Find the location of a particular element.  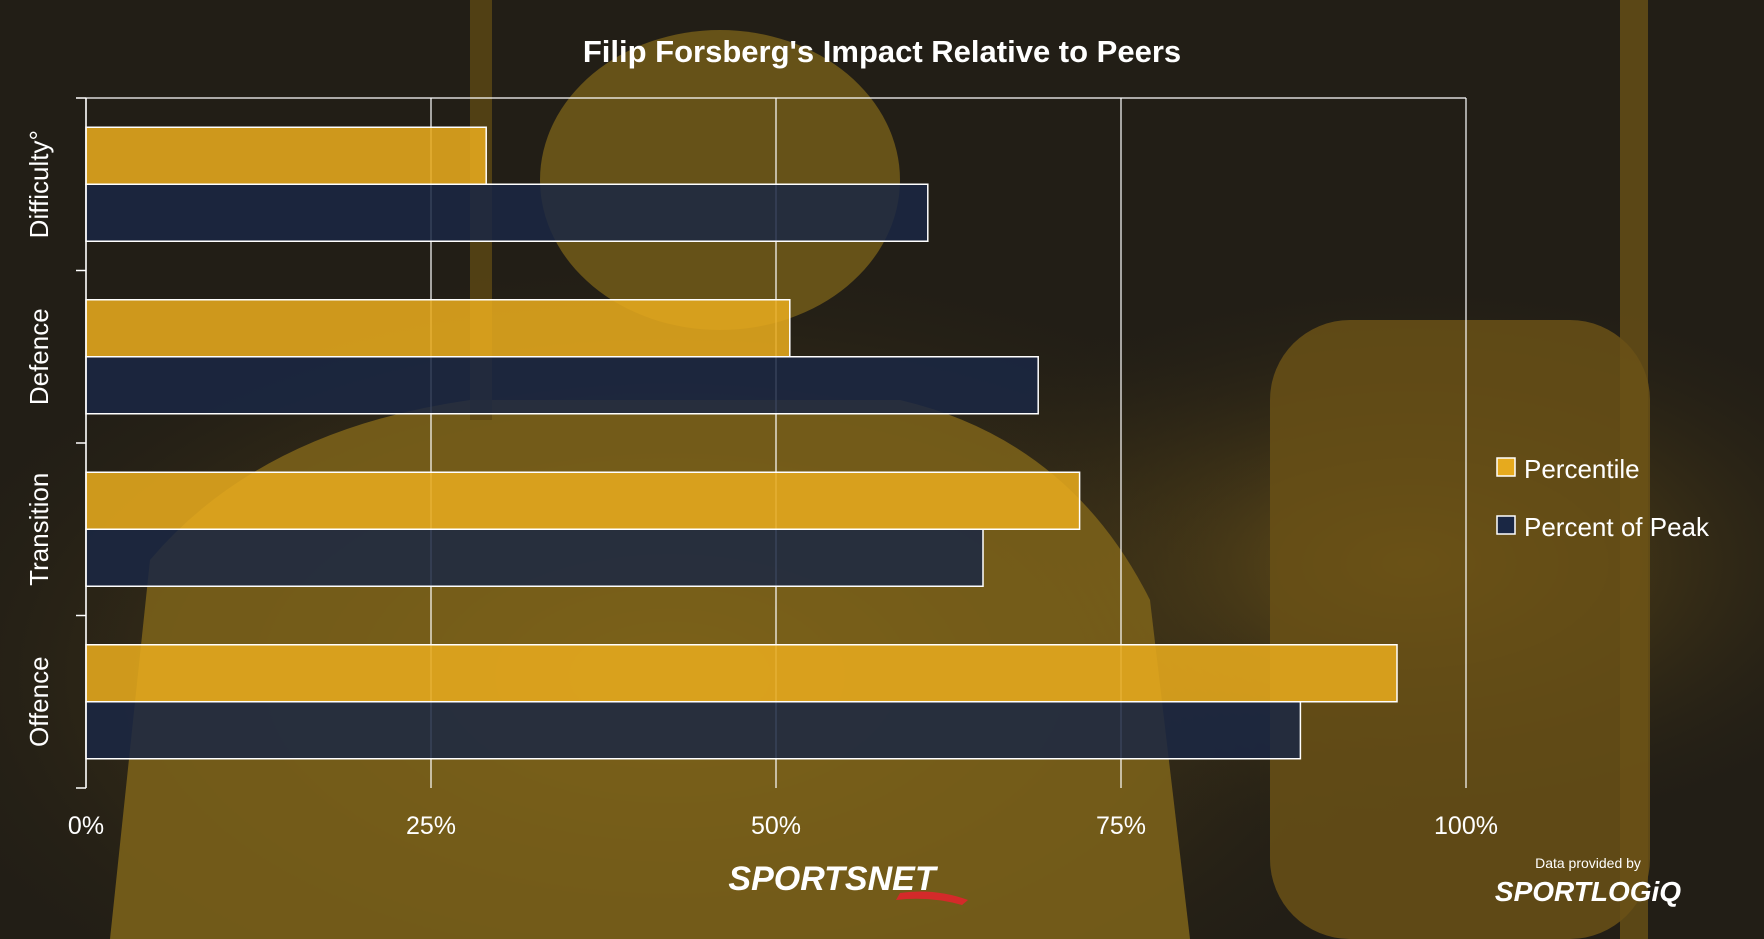

sportsnet-wordmark: SPORTSNET is located at coordinates (833, 879).